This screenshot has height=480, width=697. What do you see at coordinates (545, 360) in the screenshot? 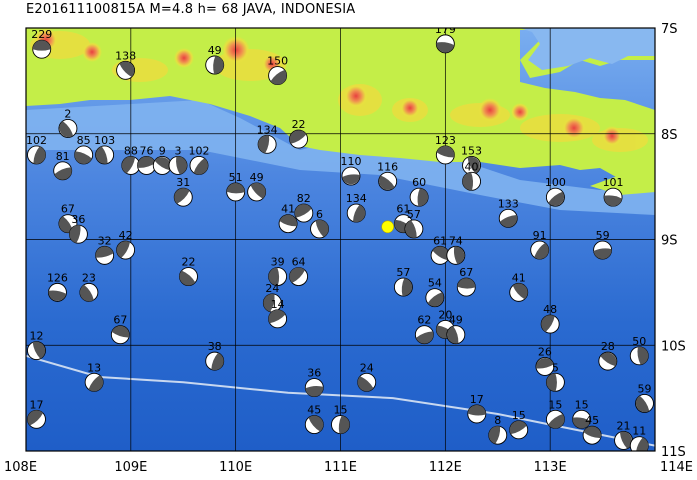
I see `focal-mechanism-event: 26` at bounding box center [545, 360].